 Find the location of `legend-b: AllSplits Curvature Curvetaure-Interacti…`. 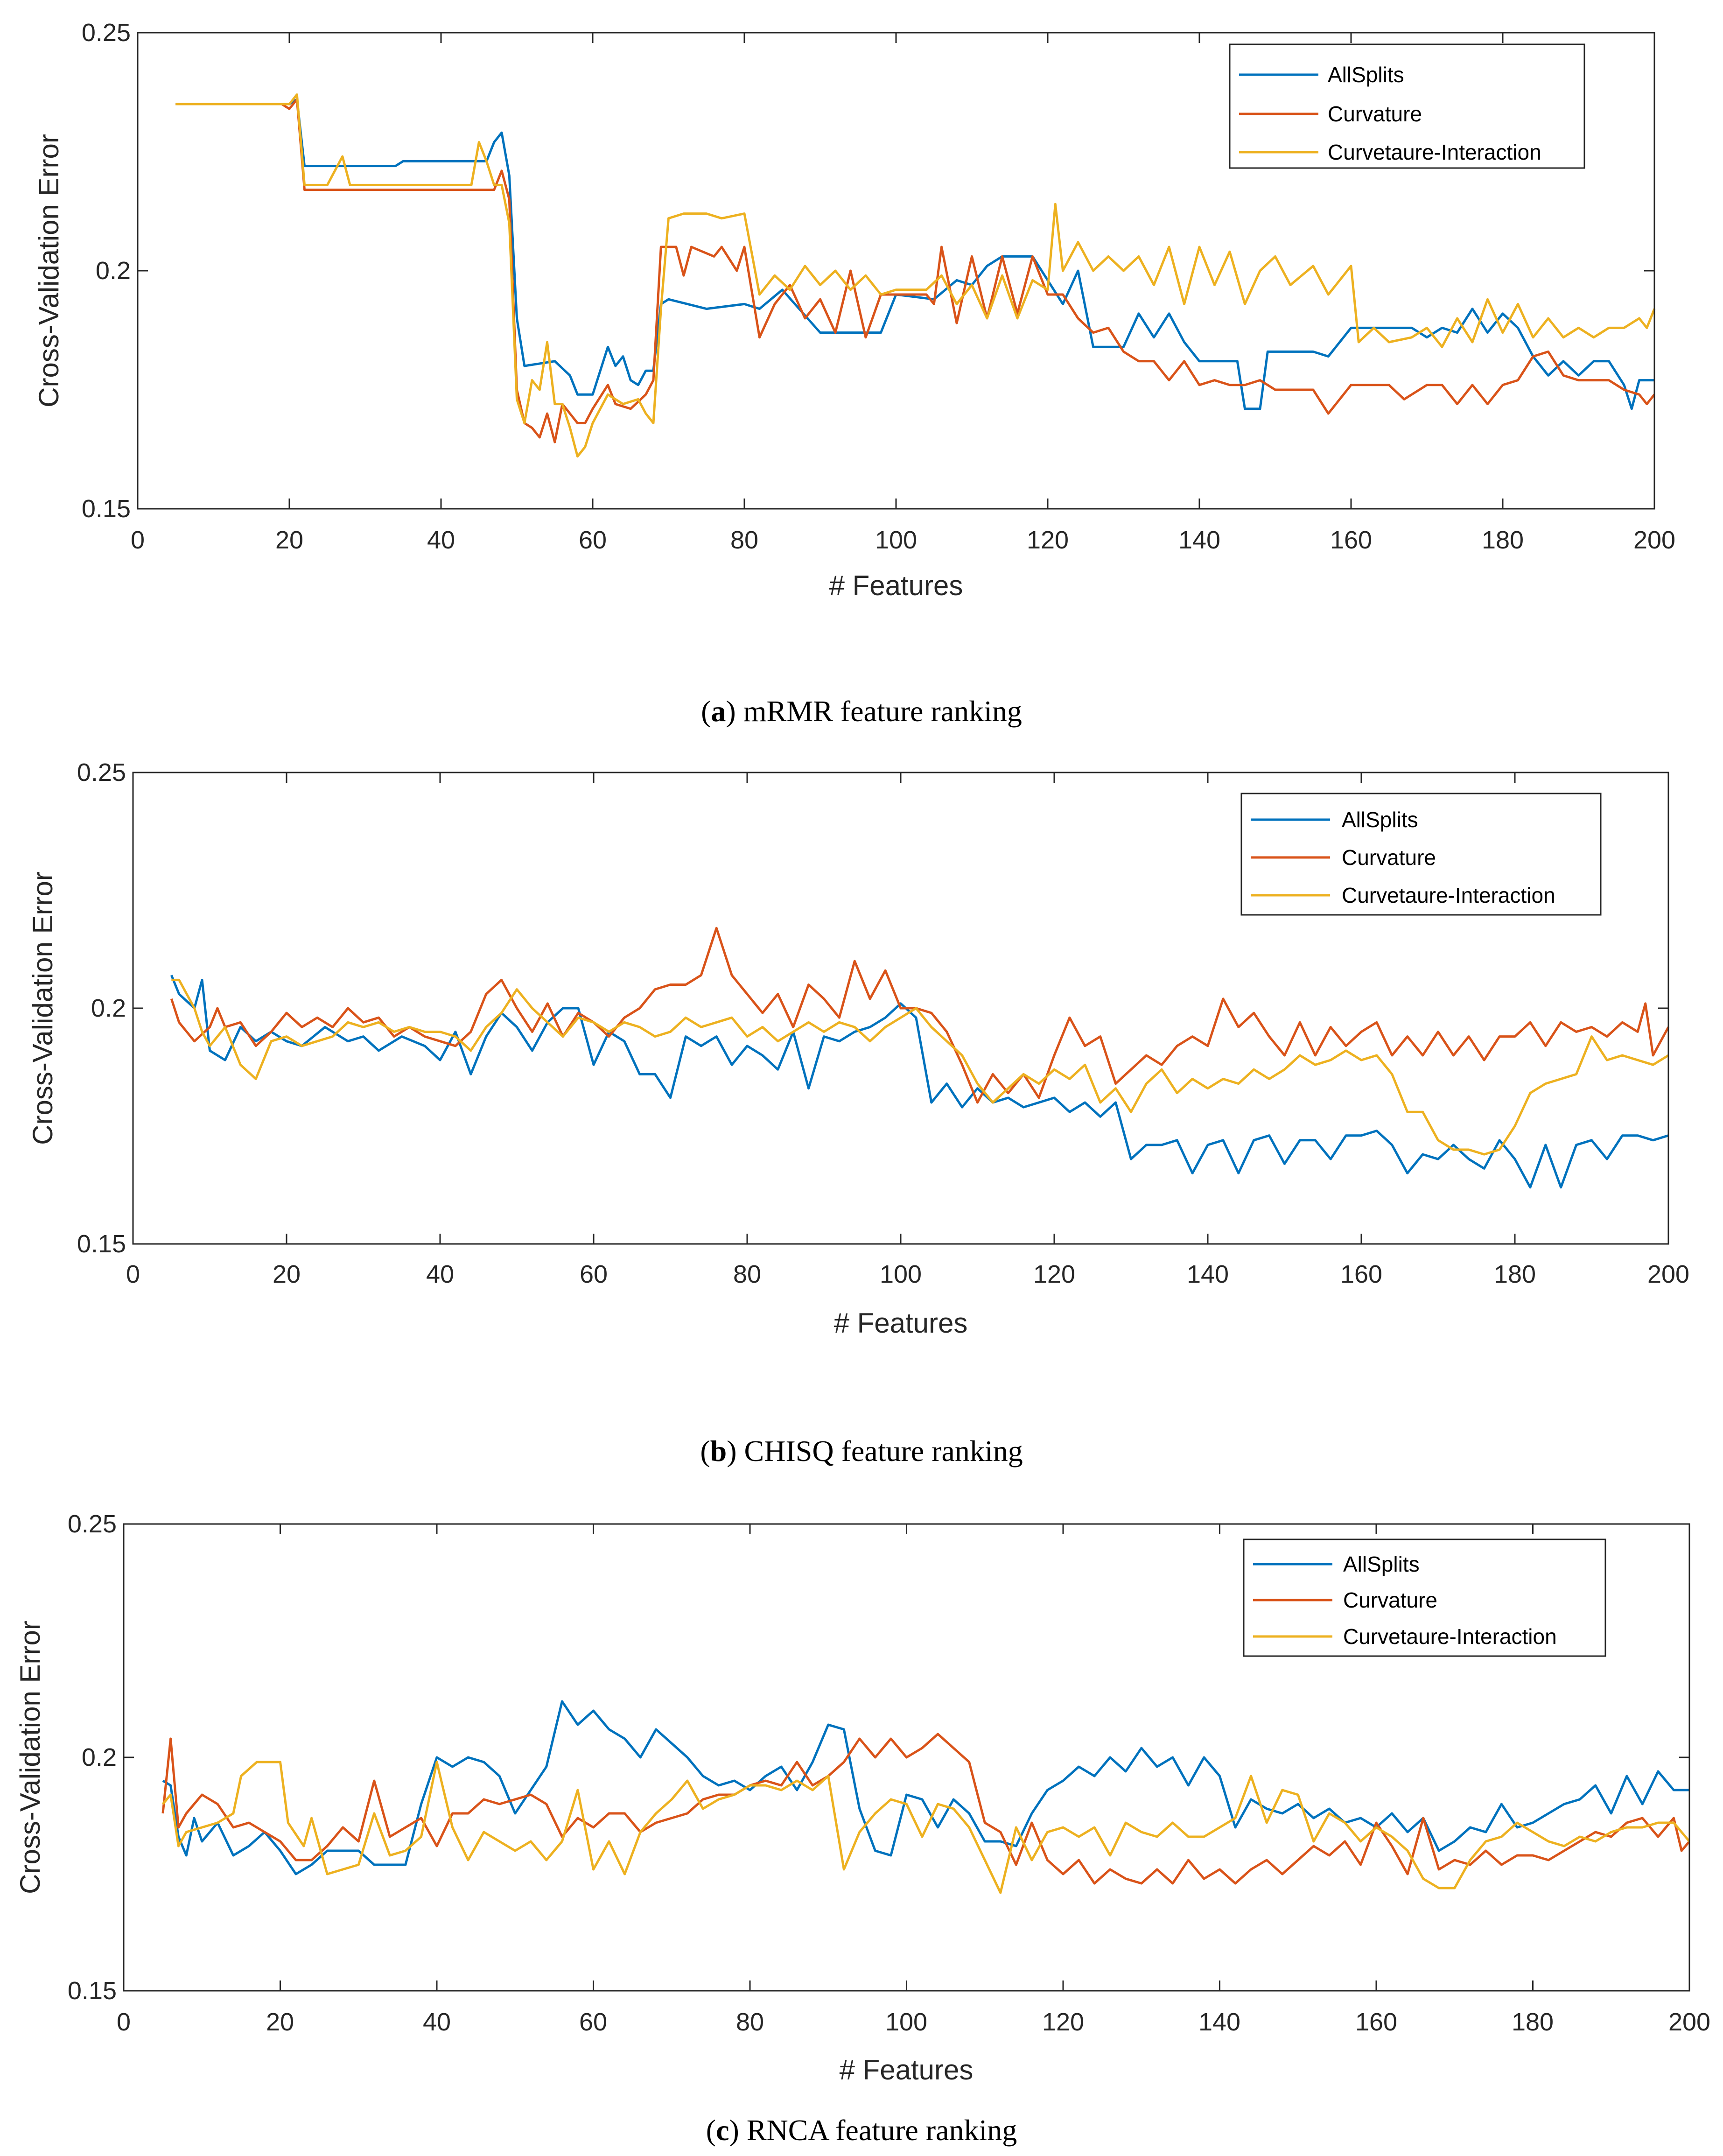

legend-b: AllSplits Curvature Curvetaure-Interacti… is located at coordinates (1421, 855).